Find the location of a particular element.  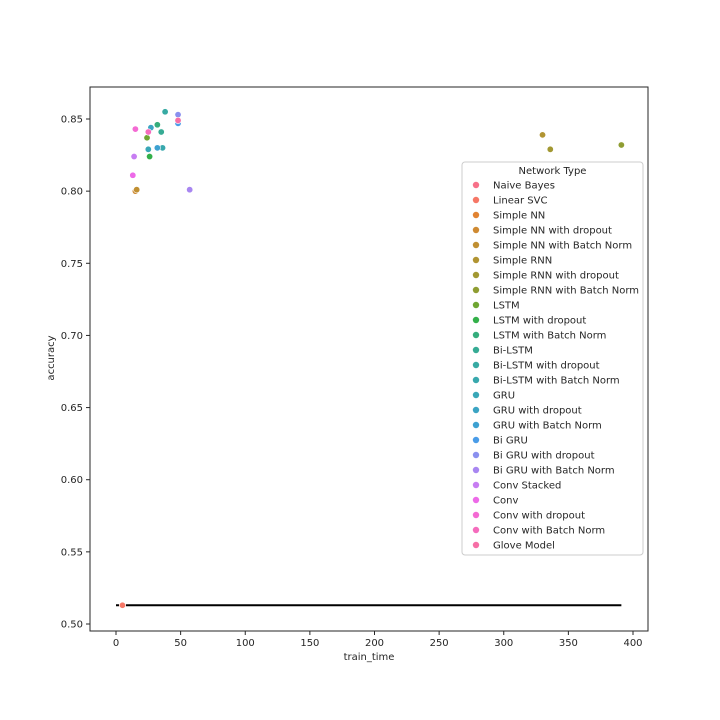

legend-item: Simple RNN with Batch Norm is located at coordinates (555, 291).